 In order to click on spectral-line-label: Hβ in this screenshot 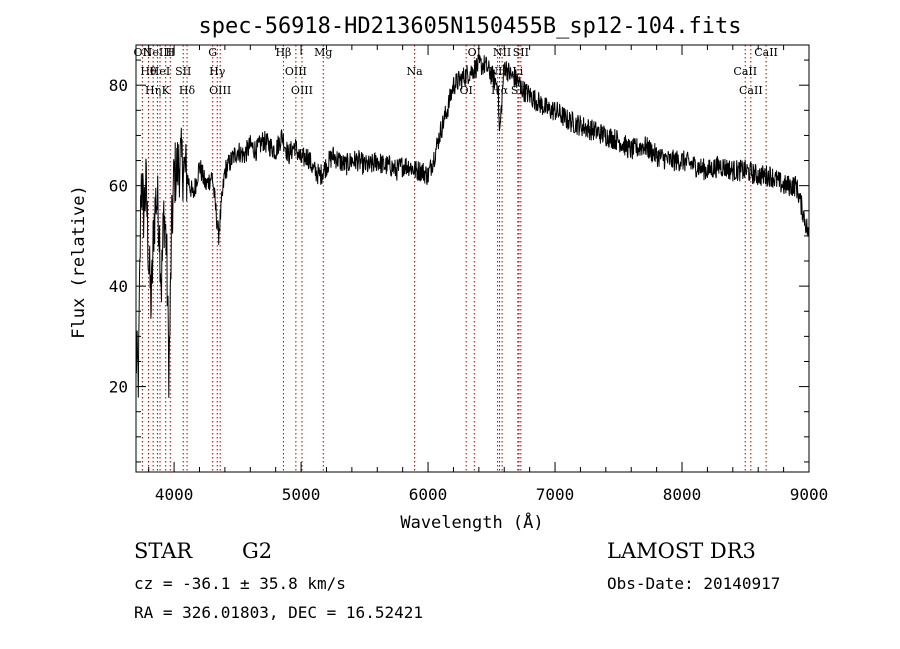, I will do `click(283, 52)`.